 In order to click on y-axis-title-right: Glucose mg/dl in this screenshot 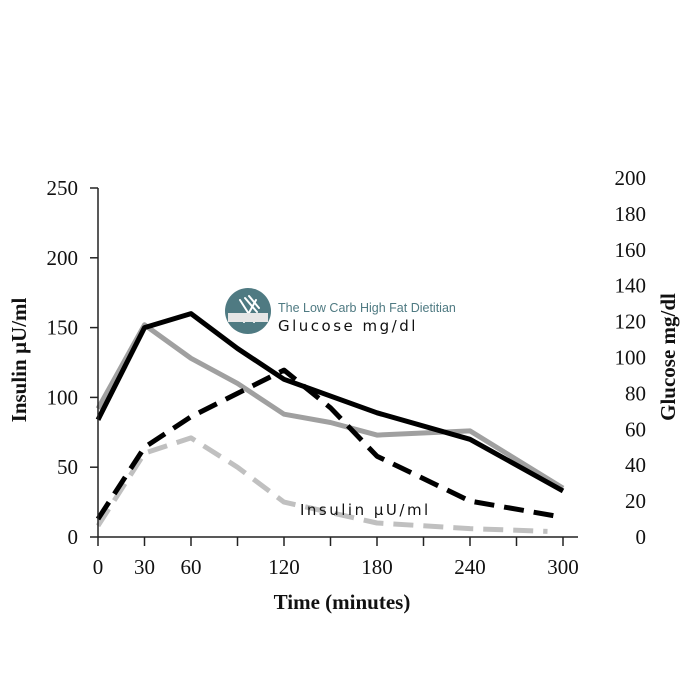, I will do `click(668, 357)`.